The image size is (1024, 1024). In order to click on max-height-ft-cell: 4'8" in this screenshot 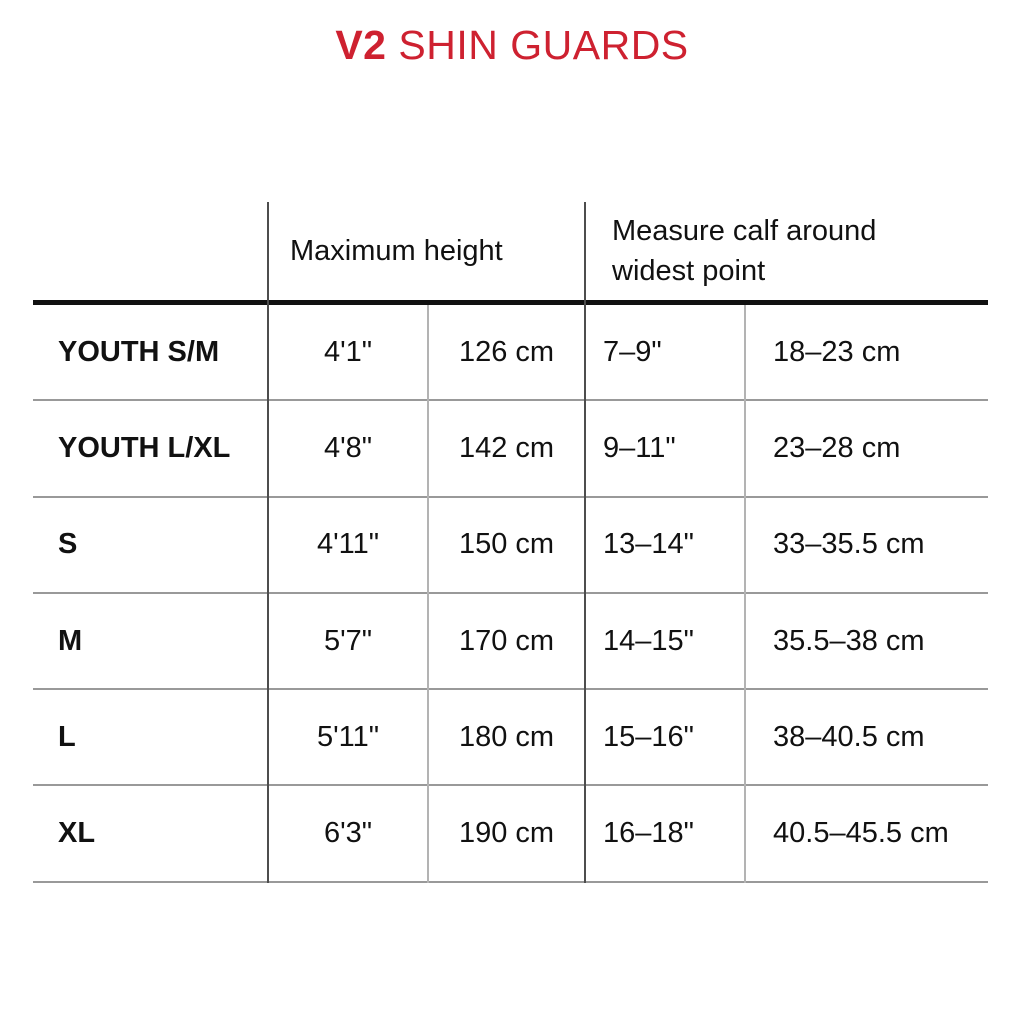, I will do `click(348, 447)`.